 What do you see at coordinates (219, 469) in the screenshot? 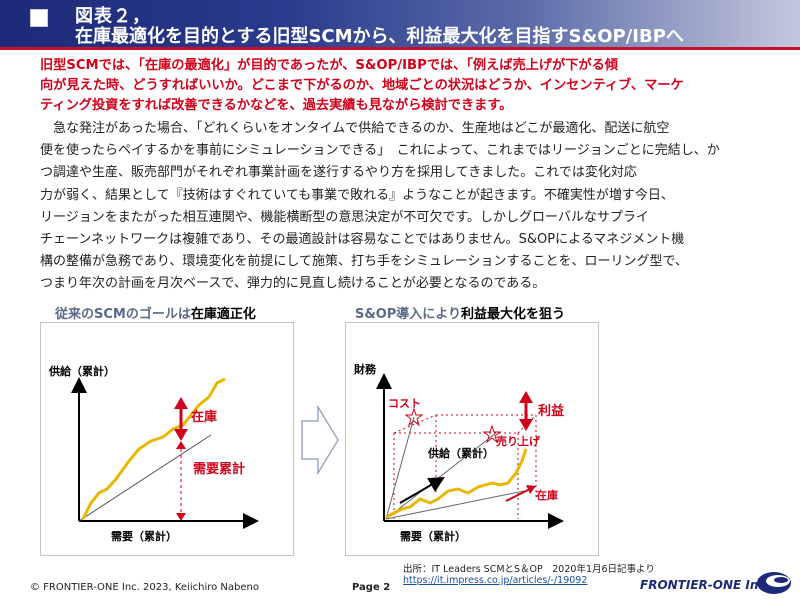
I see `demand-cum-label: 需要累計` at bounding box center [219, 469].